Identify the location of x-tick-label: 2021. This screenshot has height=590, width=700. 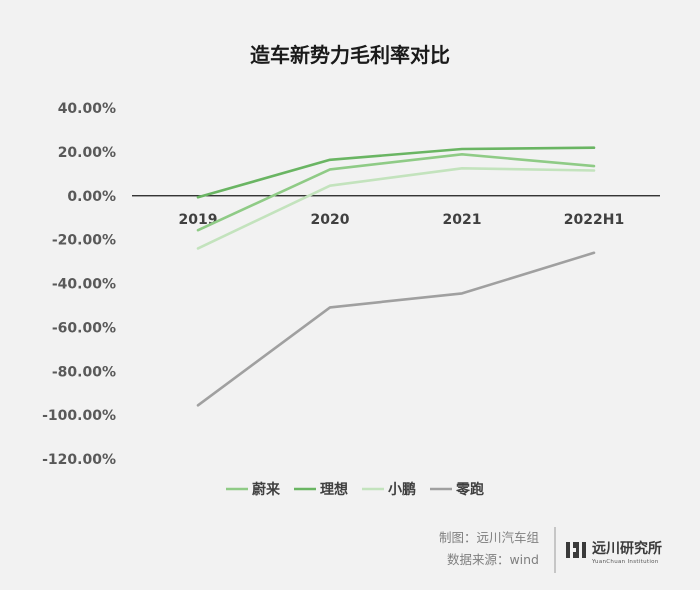
(462, 220).